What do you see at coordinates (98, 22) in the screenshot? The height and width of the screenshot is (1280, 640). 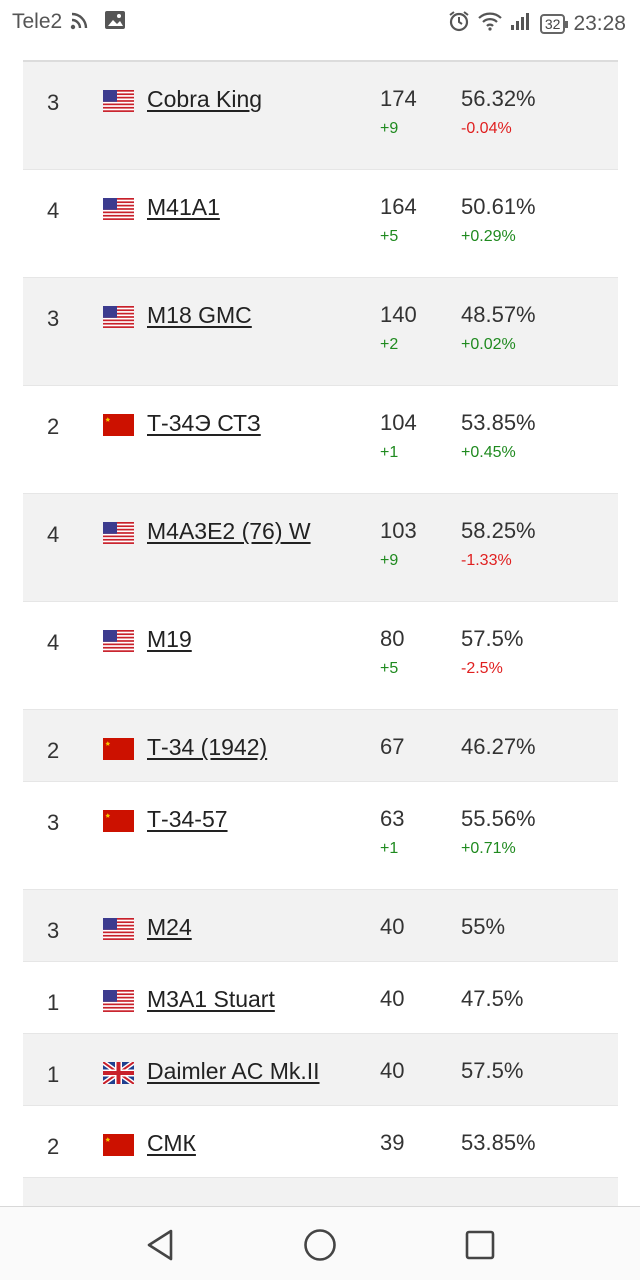 I see `notification-icons` at bounding box center [98, 22].